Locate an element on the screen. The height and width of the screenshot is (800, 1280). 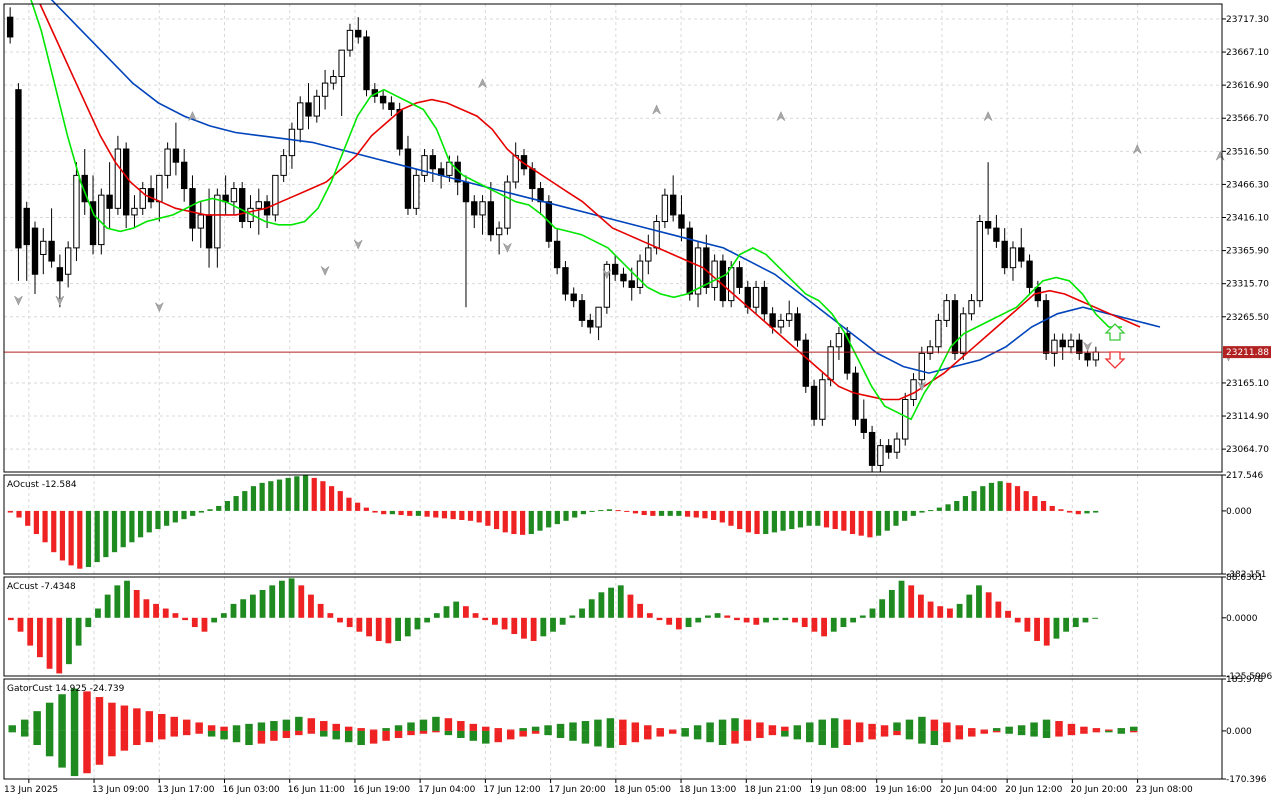
gator-axis: 183.978 0.000 -170.396 is located at coordinates (1244, 730).